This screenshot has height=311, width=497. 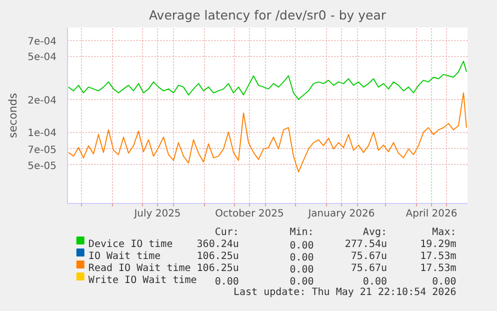 What do you see at coordinates (267, 15) in the screenshot?
I see `chart-title: Average latency for /dev/sr0 - by year` at bounding box center [267, 15].